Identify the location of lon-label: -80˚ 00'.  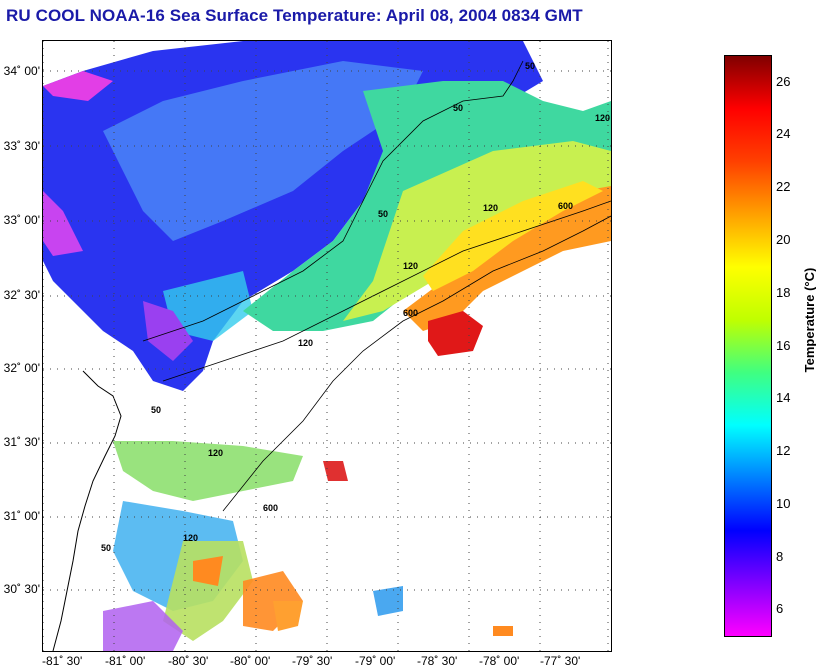
(250, 661).